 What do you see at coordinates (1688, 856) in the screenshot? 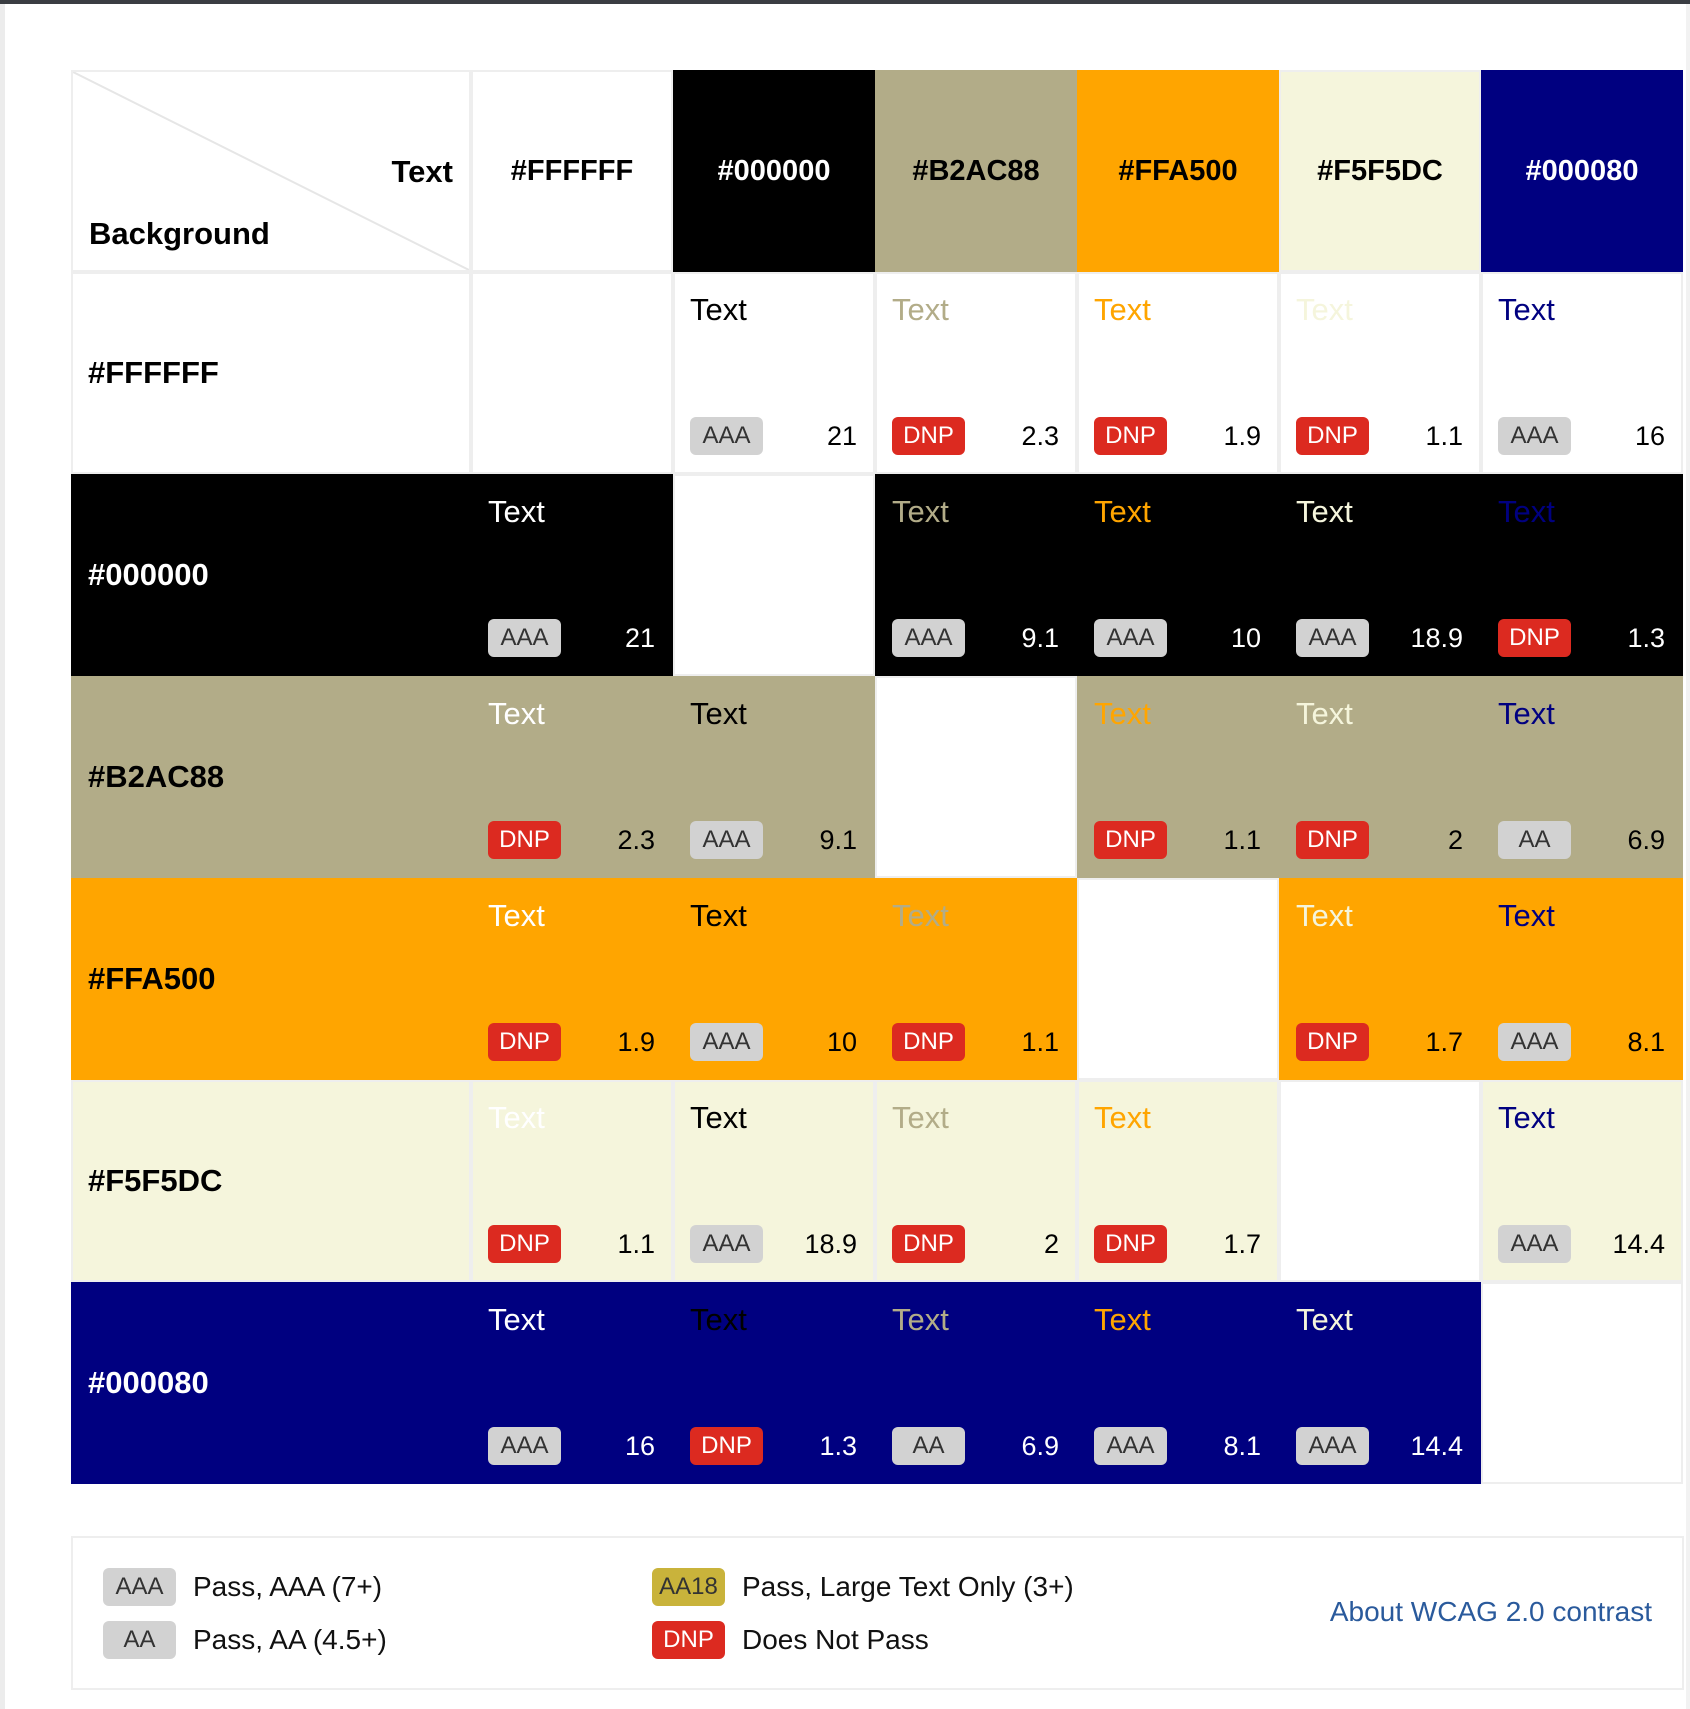
I see `scrollbar-gutter` at bounding box center [1688, 856].